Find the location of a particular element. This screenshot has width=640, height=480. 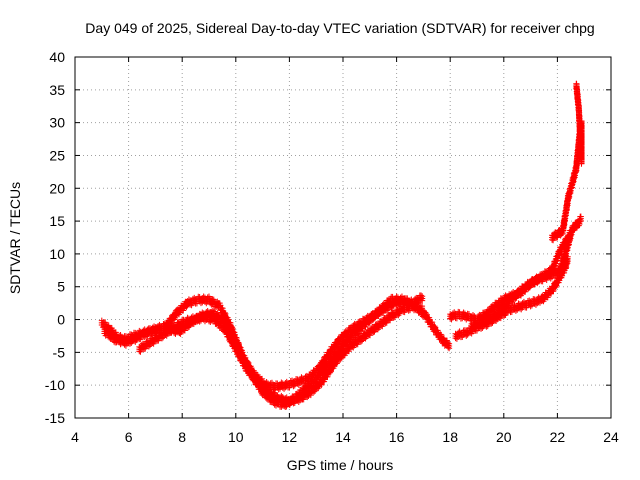

x-tick-labels: 4 6 8 10 12 14 16 18 20 22 24 is located at coordinates (345, 437).